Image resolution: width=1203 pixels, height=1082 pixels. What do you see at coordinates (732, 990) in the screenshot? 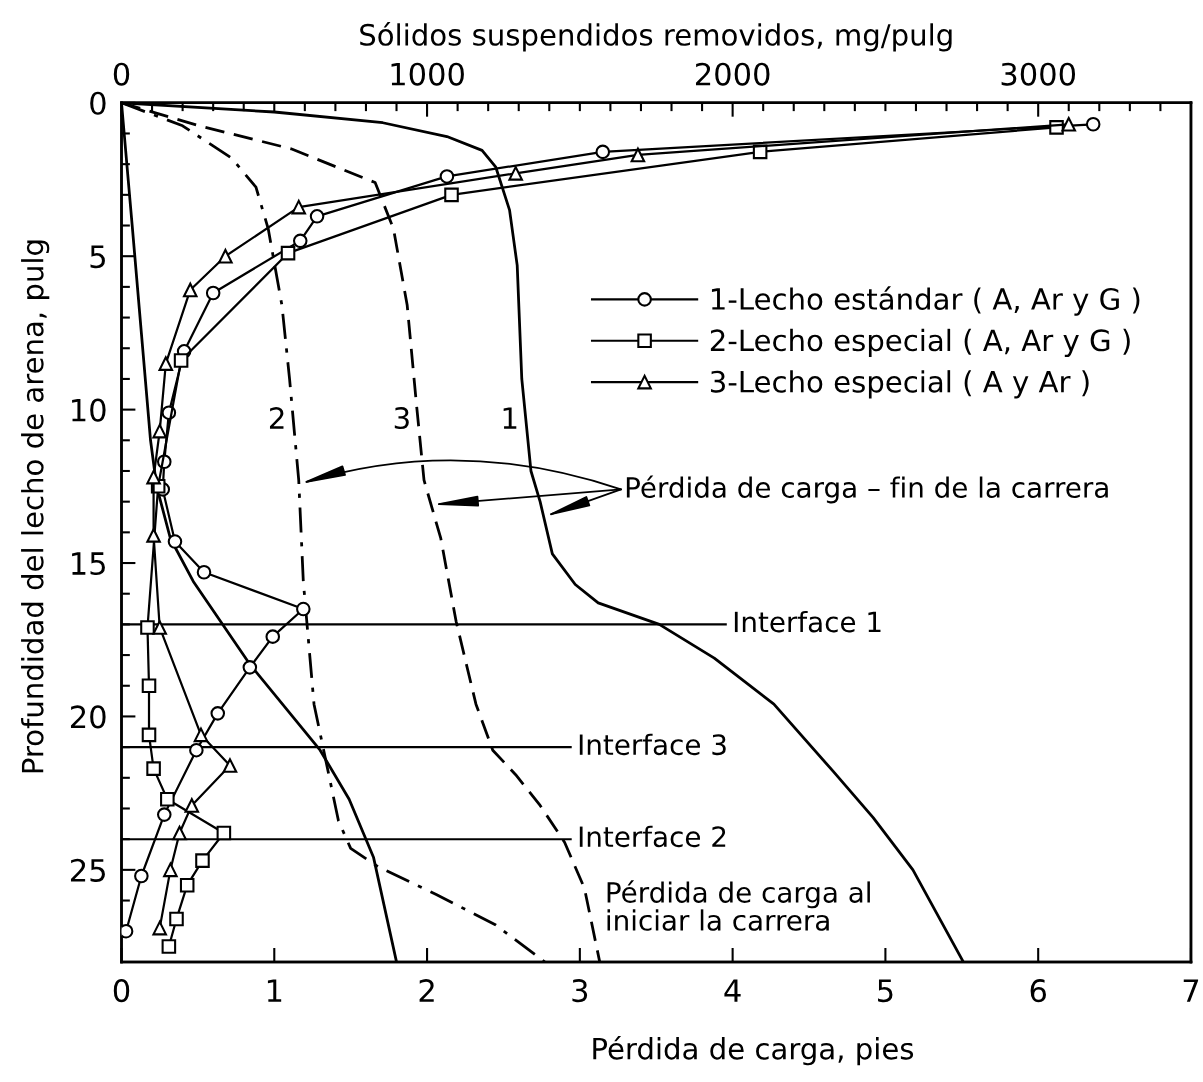
I see `x-tick-label: 4` at bounding box center [732, 990].